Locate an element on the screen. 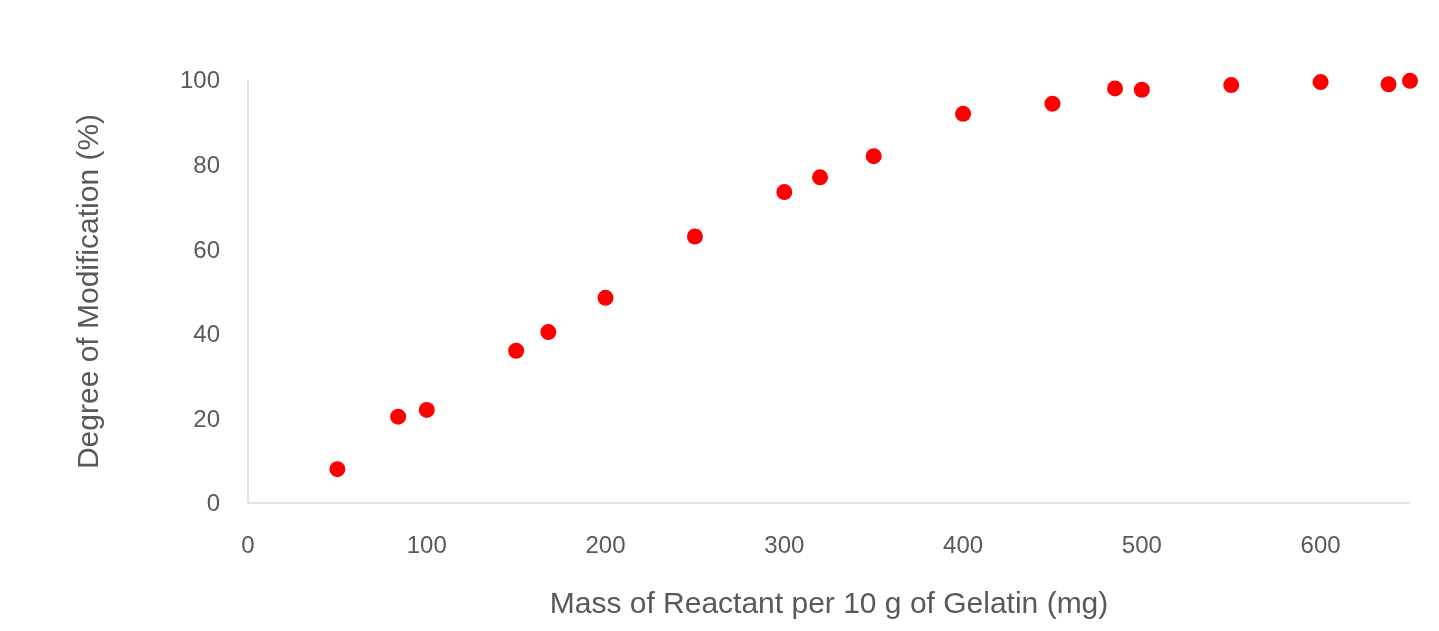 This screenshot has width=1439, height=631. y-tick-label: 0 is located at coordinates (213, 503).